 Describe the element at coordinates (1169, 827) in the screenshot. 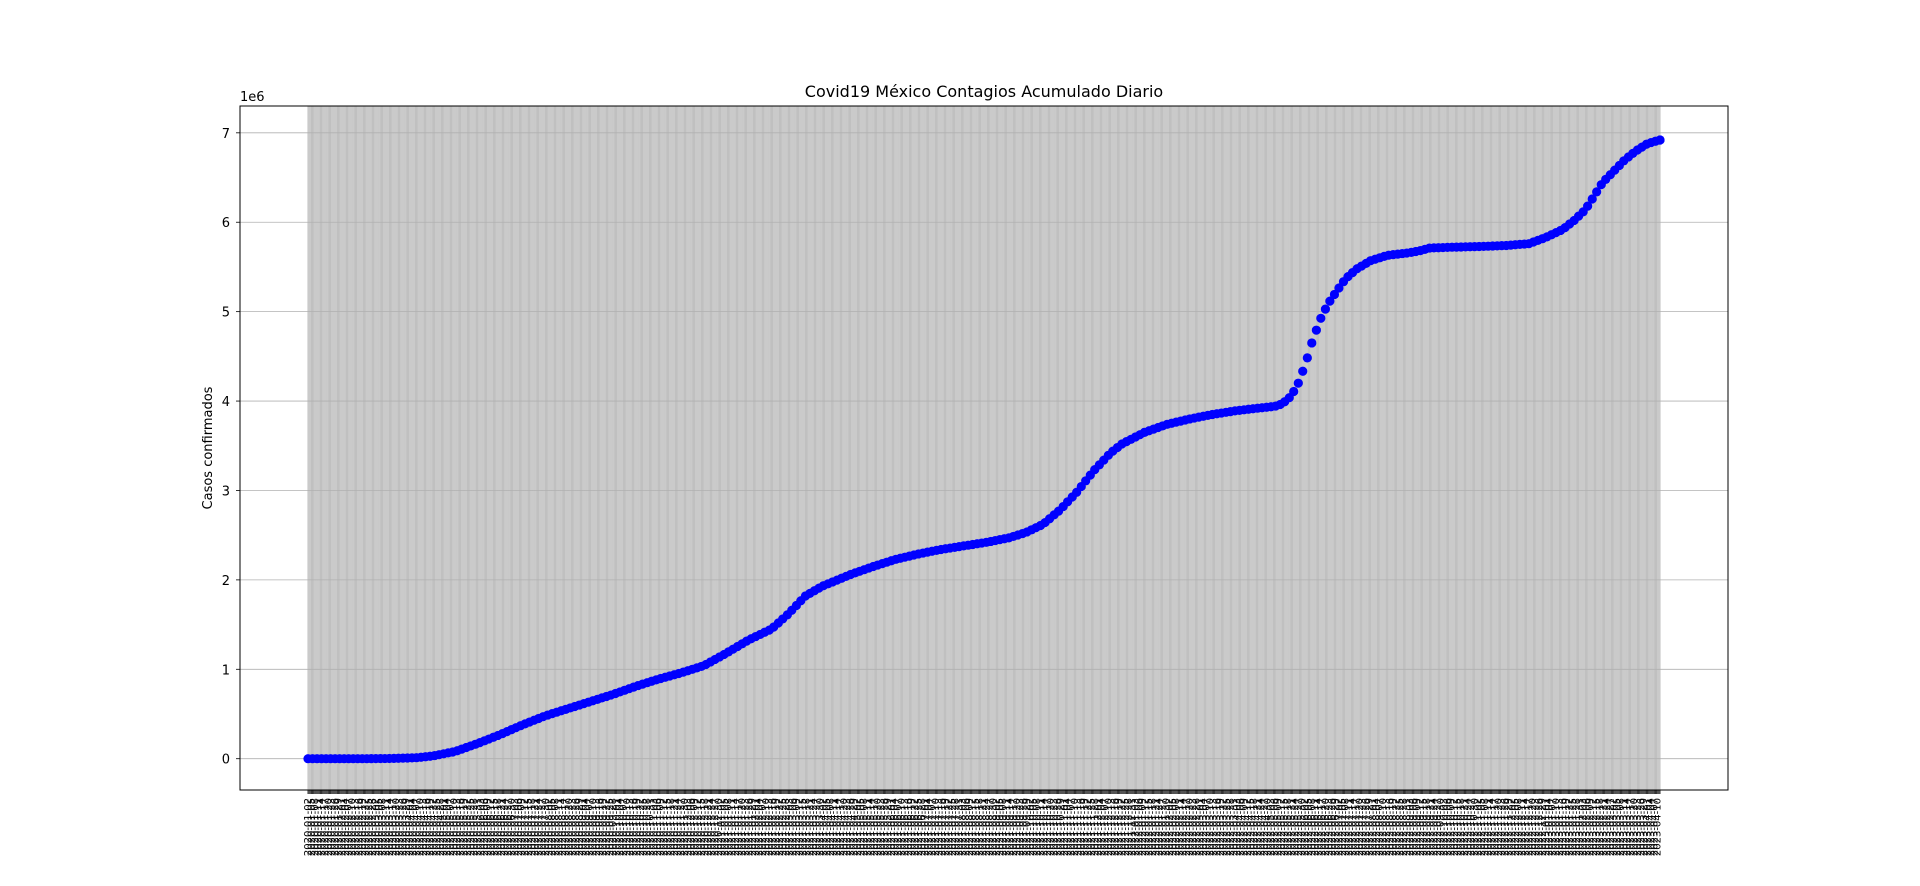

I see `x-tick-label: 2022-02-02` at that location.